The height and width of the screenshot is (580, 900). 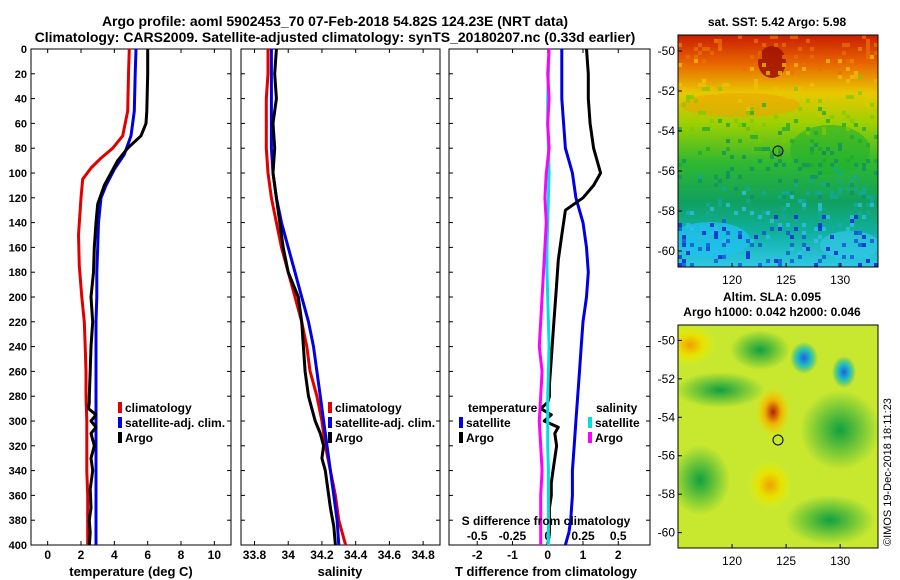 I want to click on temperature-legend: climatology satellite-adj. clim. Argo, so click(x=171, y=423).